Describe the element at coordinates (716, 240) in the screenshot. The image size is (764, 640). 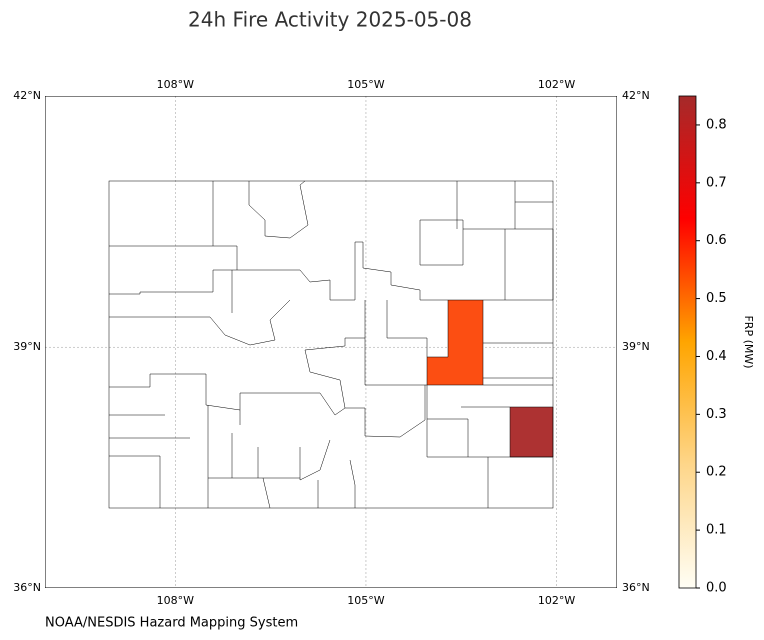
I see `colorbar-tick-label: 0.6` at that location.